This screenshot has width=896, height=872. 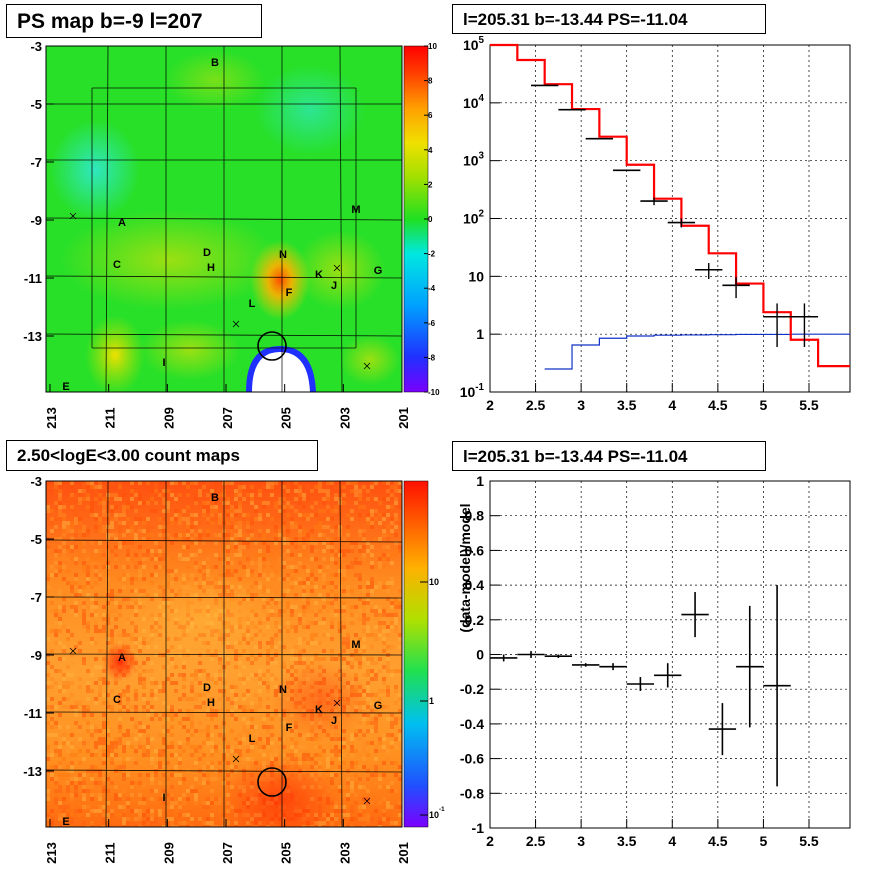 What do you see at coordinates (536, 841) in the screenshot?
I see `residual-x-tick-label: 2.5` at bounding box center [536, 841].